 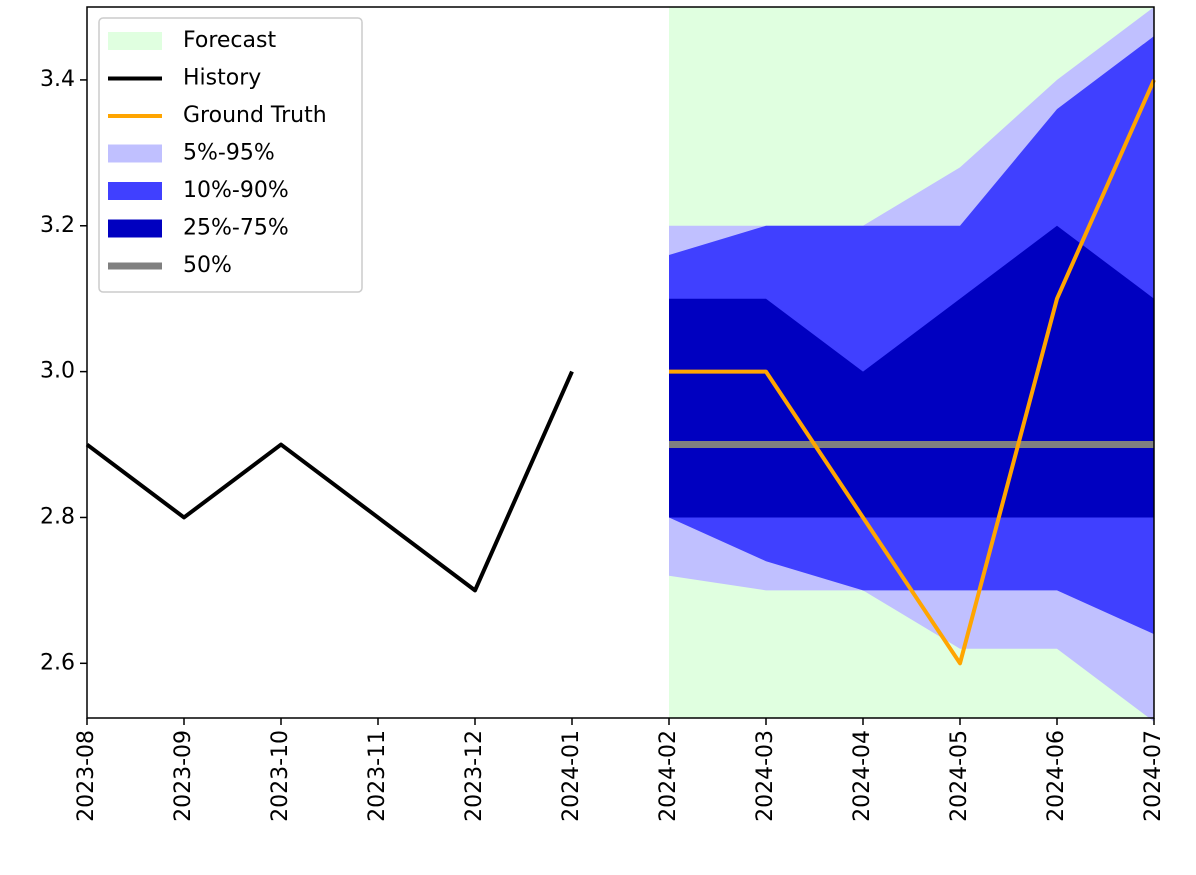 I want to click on x-tick-label: 2024-07, so click(x=1153, y=776).